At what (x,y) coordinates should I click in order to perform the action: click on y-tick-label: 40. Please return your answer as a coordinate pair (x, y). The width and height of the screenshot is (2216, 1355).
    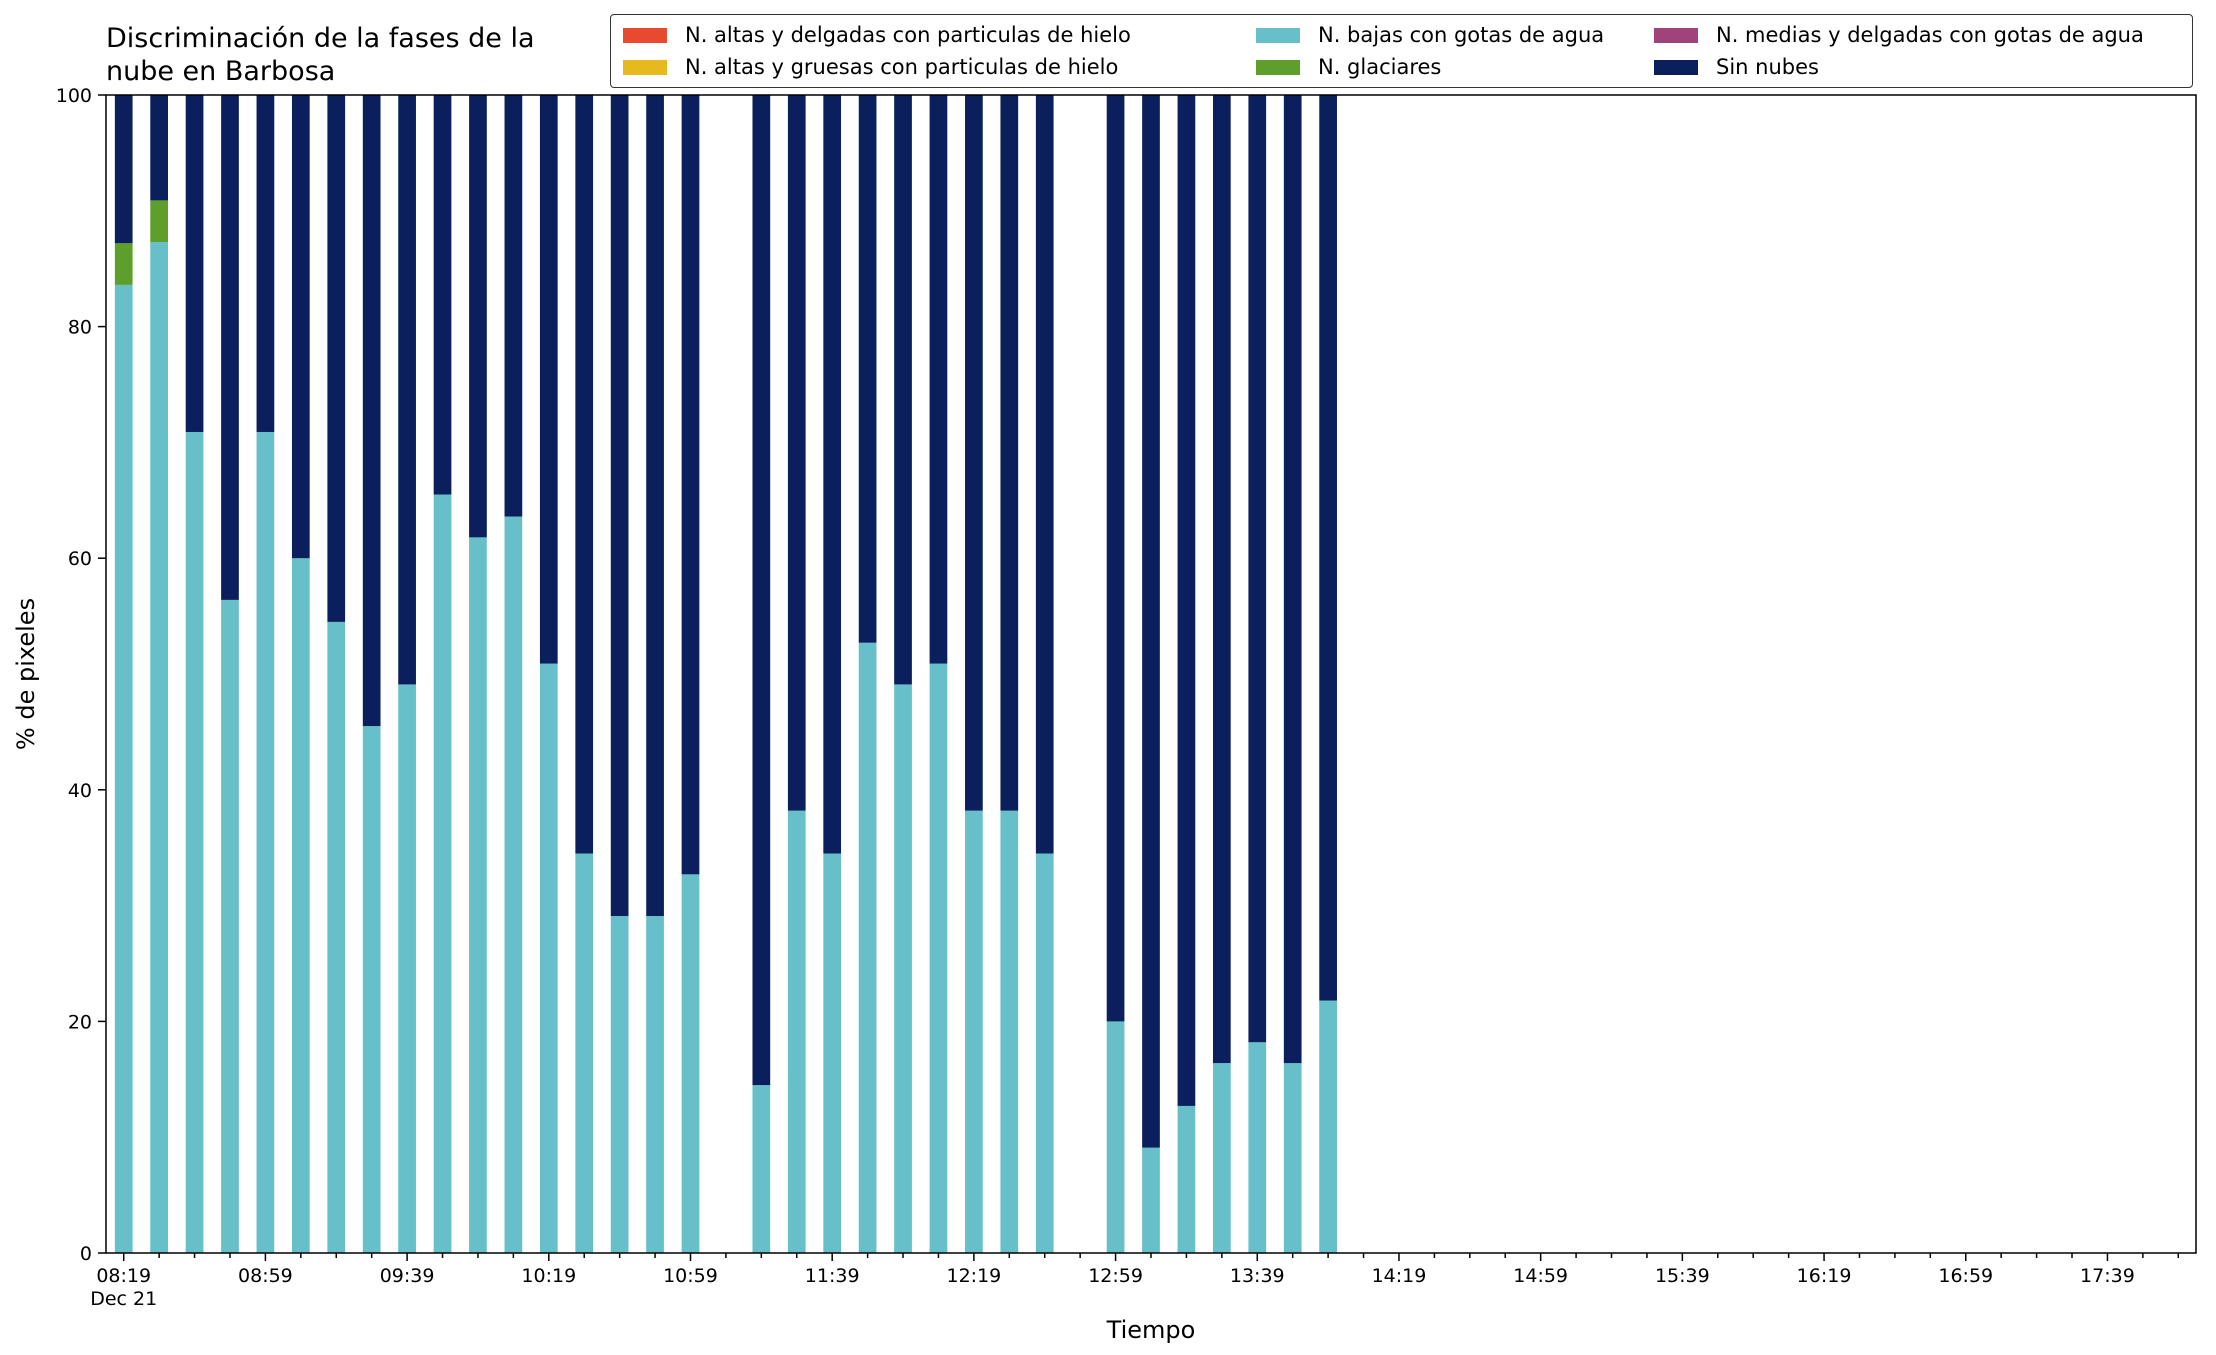
    Looking at the image, I should click on (80, 791).